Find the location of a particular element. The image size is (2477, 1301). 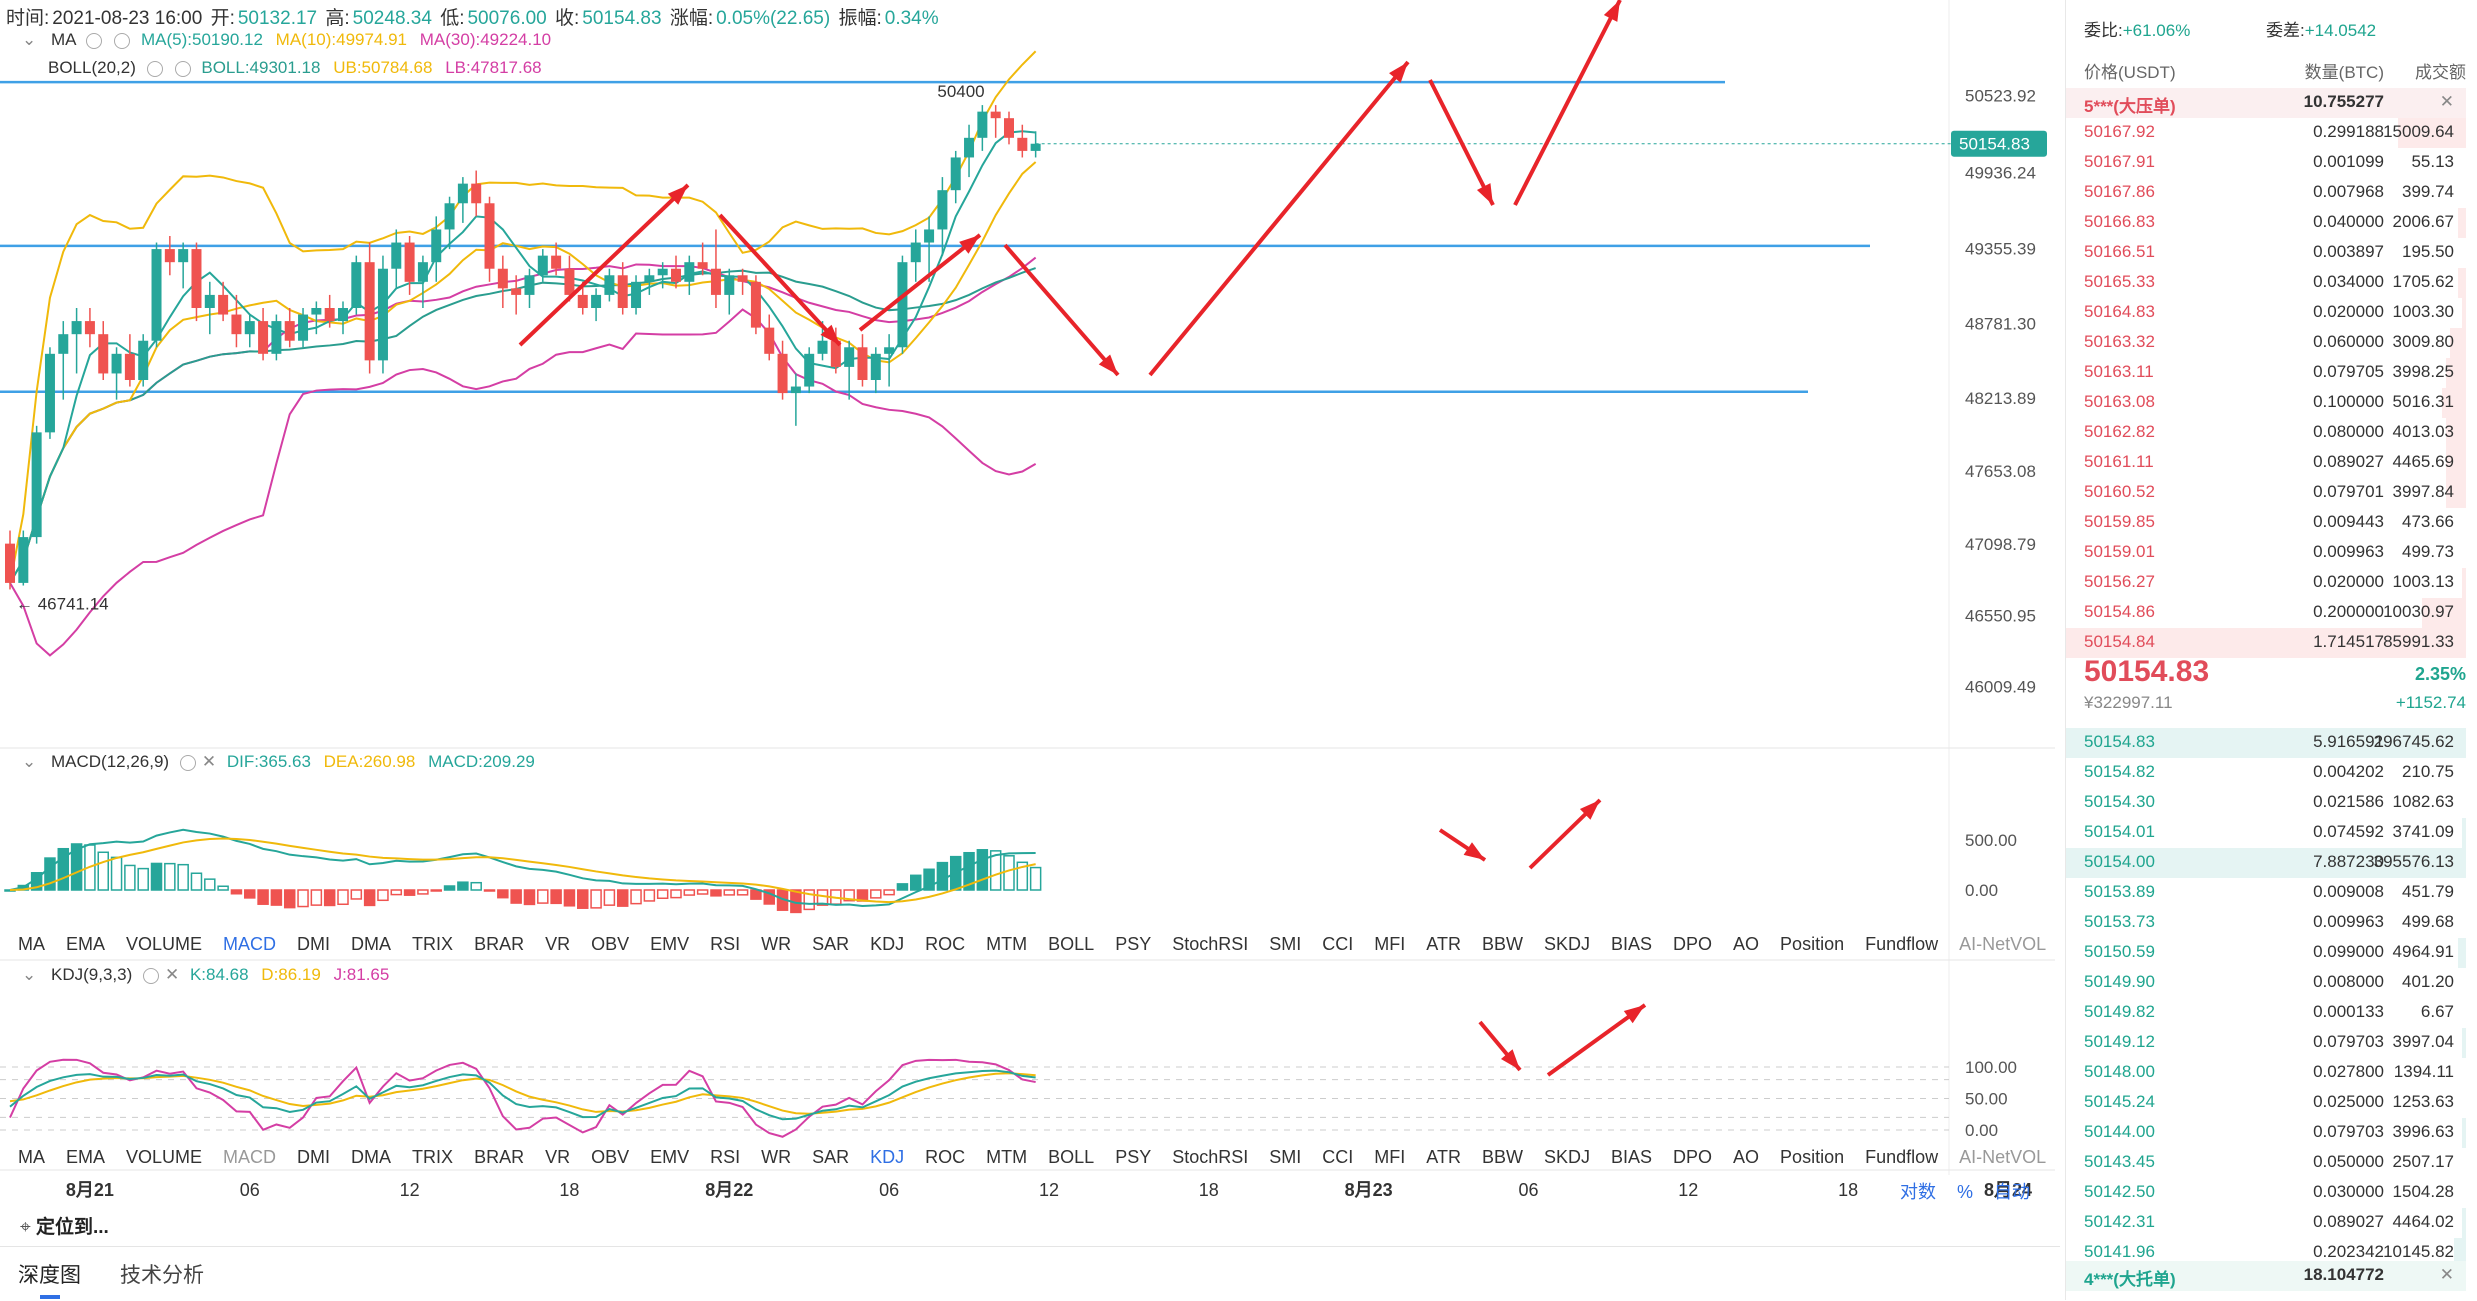

ask-row: 50154.86 0.200000 10030.97 is located at coordinates (2266, 613).